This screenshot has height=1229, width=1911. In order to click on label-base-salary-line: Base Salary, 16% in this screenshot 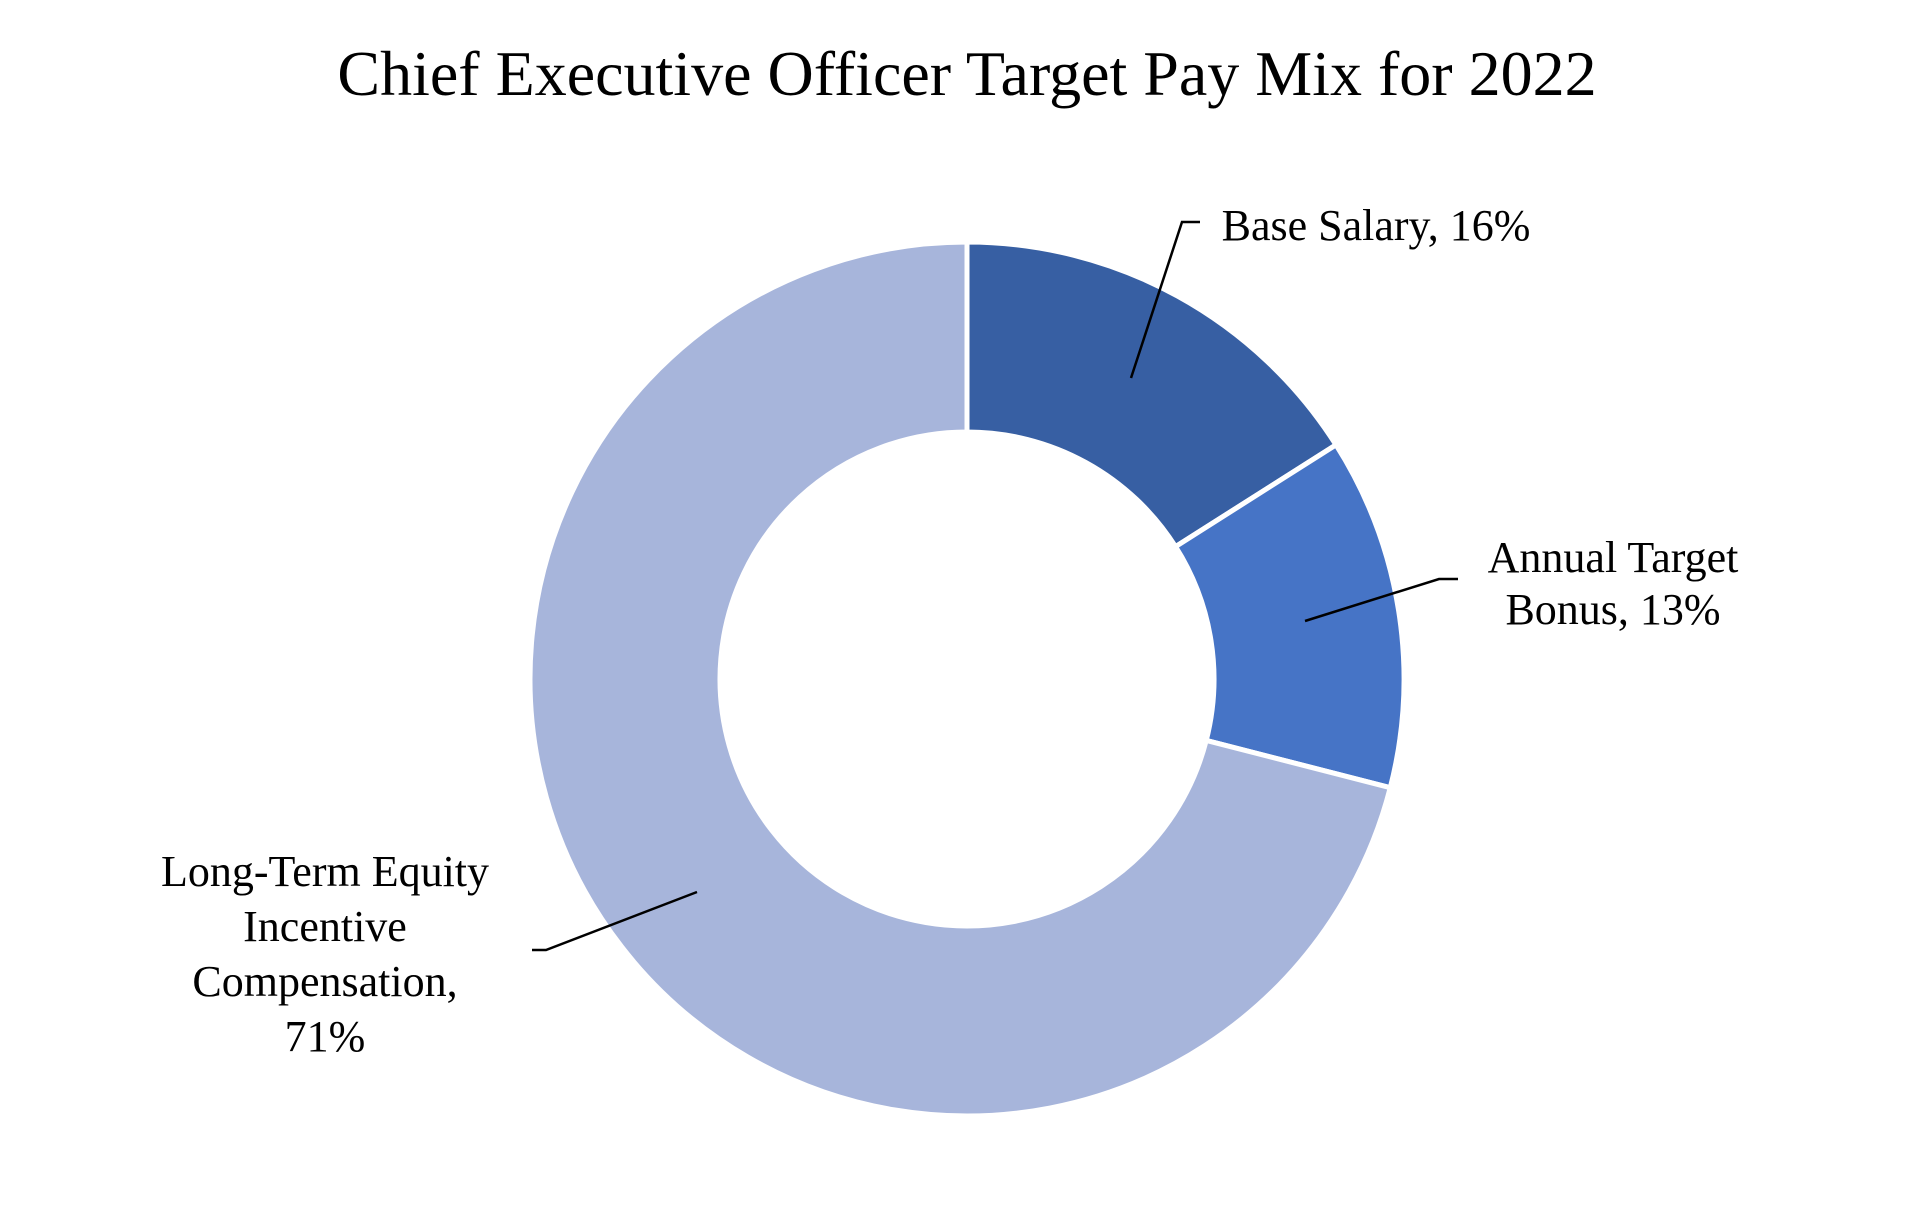, I will do `click(1376, 225)`.